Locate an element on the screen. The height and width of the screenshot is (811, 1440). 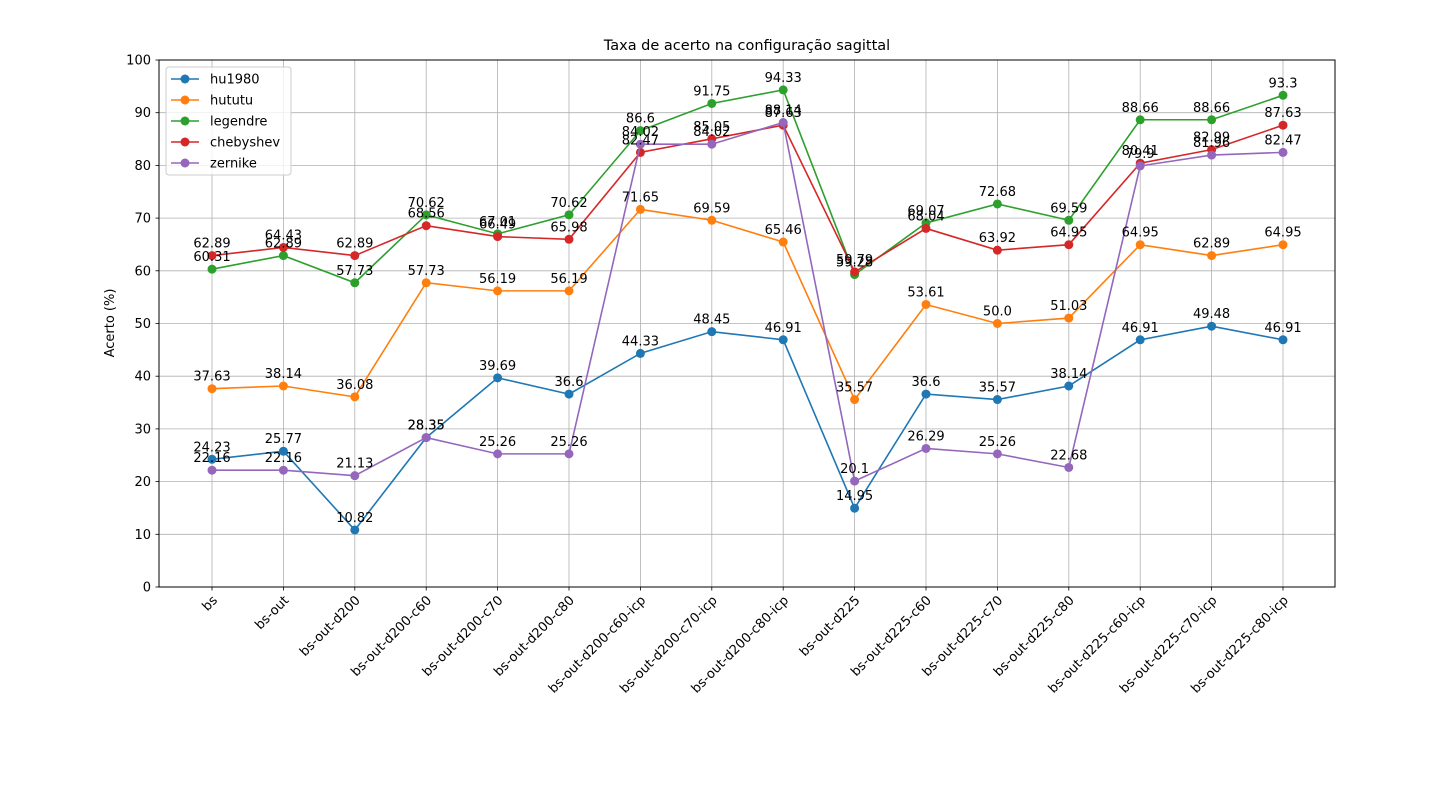
y-tick-label: 50 is located at coordinates (142, 324).